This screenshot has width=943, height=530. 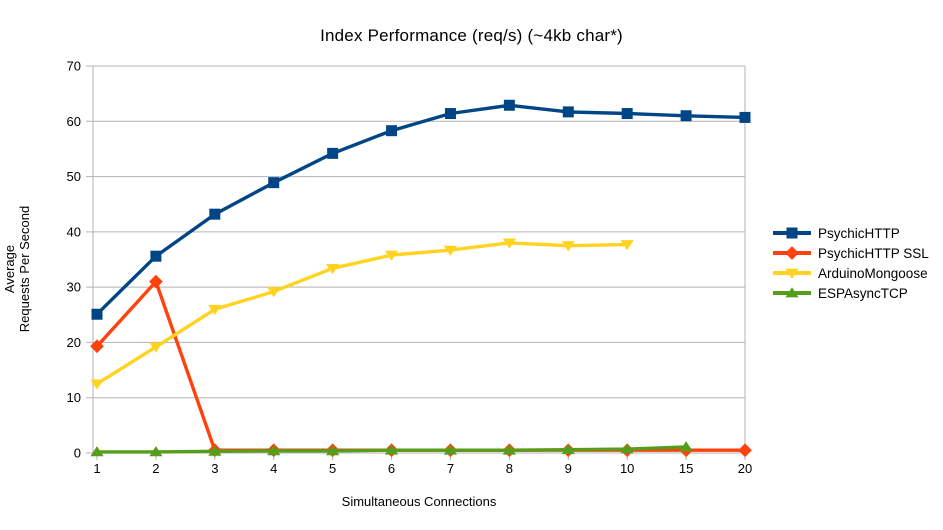 What do you see at coordinates (686, 468) in the screenshot?
I see `svg-text: 15` at bounding box center [686, 468].